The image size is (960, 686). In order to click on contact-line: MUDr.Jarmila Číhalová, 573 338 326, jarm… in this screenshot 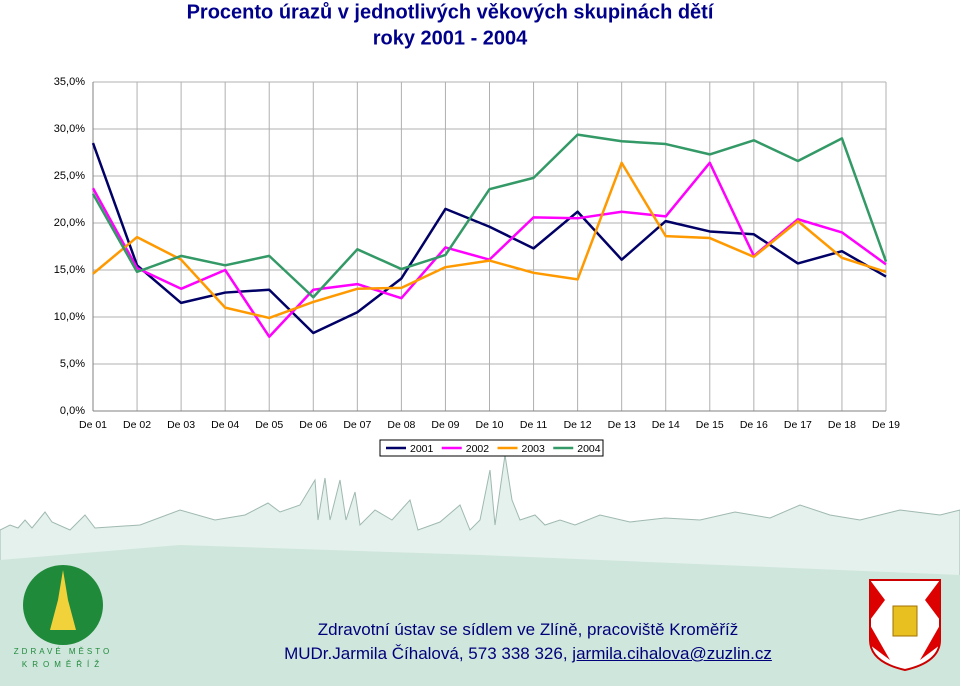, I will do `click(528, 654)`.